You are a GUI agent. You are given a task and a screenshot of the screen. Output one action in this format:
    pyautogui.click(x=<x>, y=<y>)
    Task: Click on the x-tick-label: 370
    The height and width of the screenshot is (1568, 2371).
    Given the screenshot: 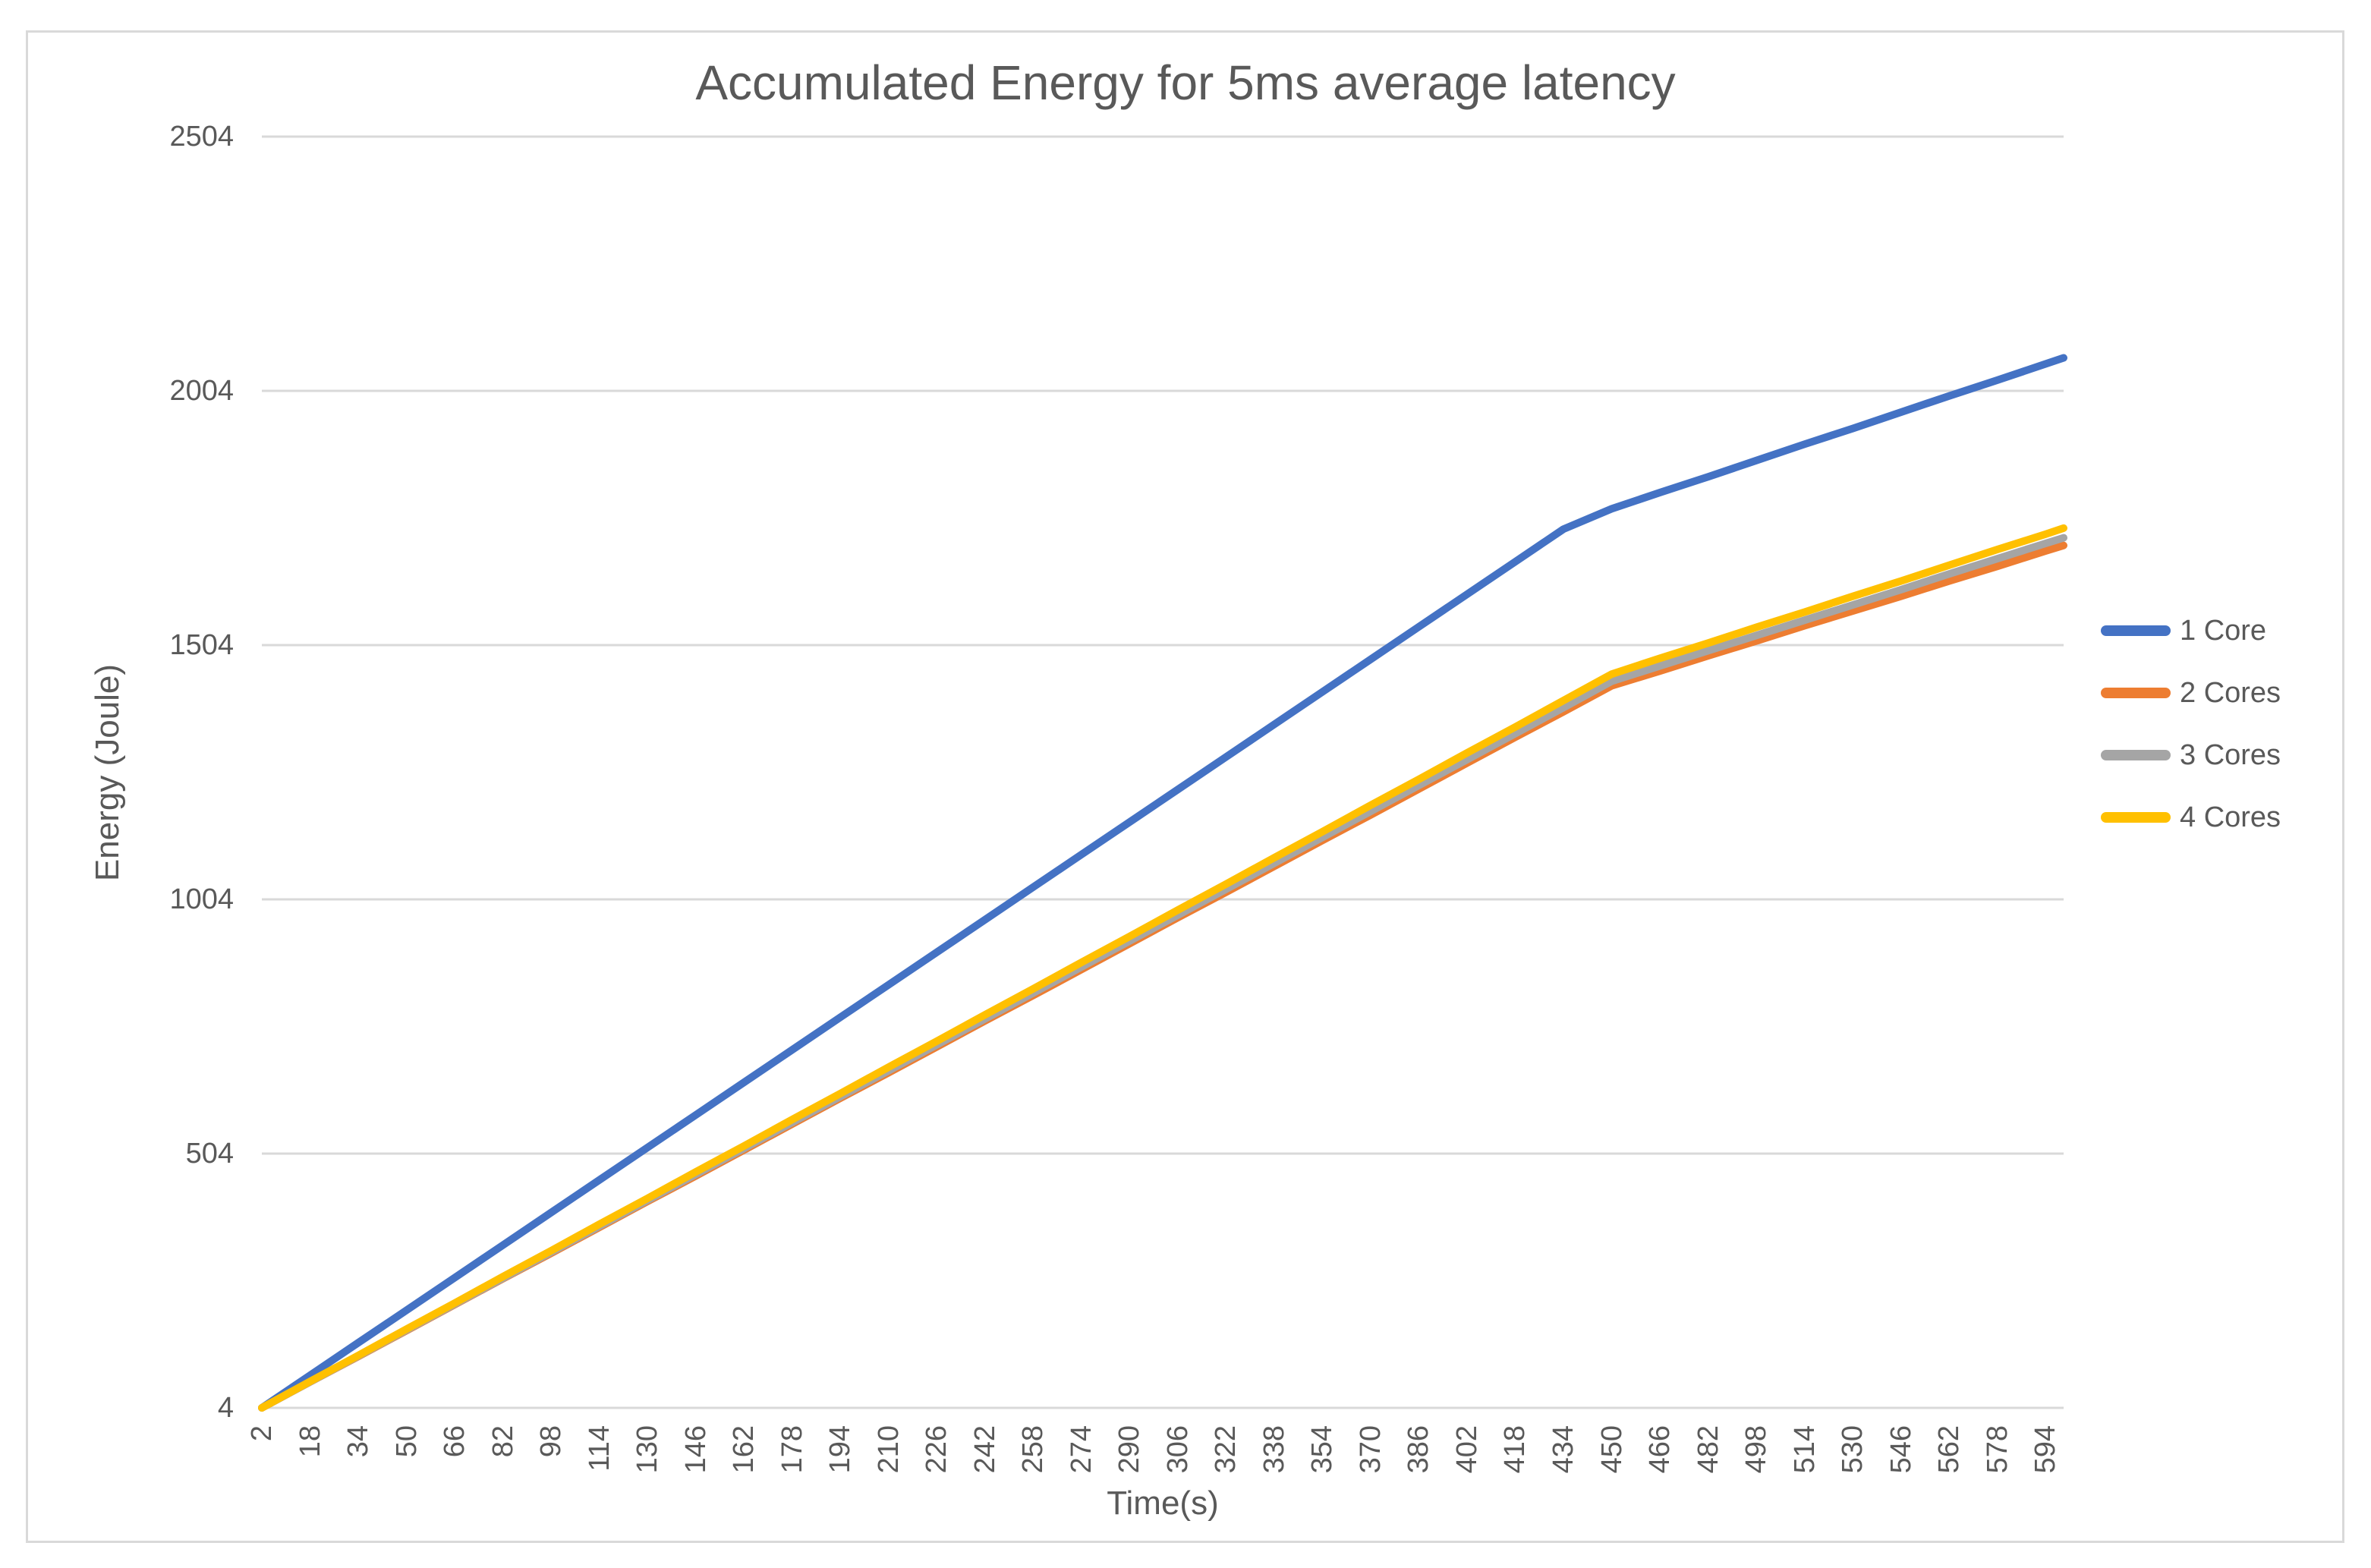 What is the action you would take?
    pyautogui.click(x=1370, y=1449)
    